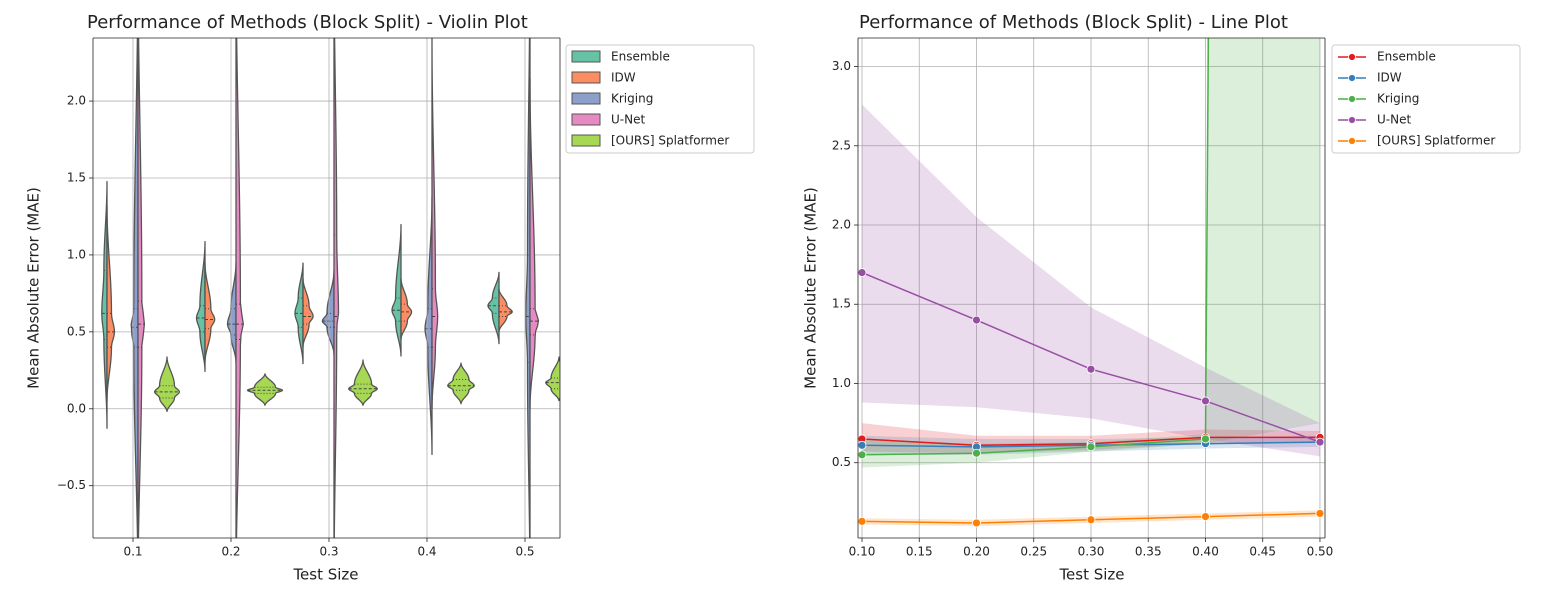  I want to click on x-tick-label: 0.20, so click(976, 552).